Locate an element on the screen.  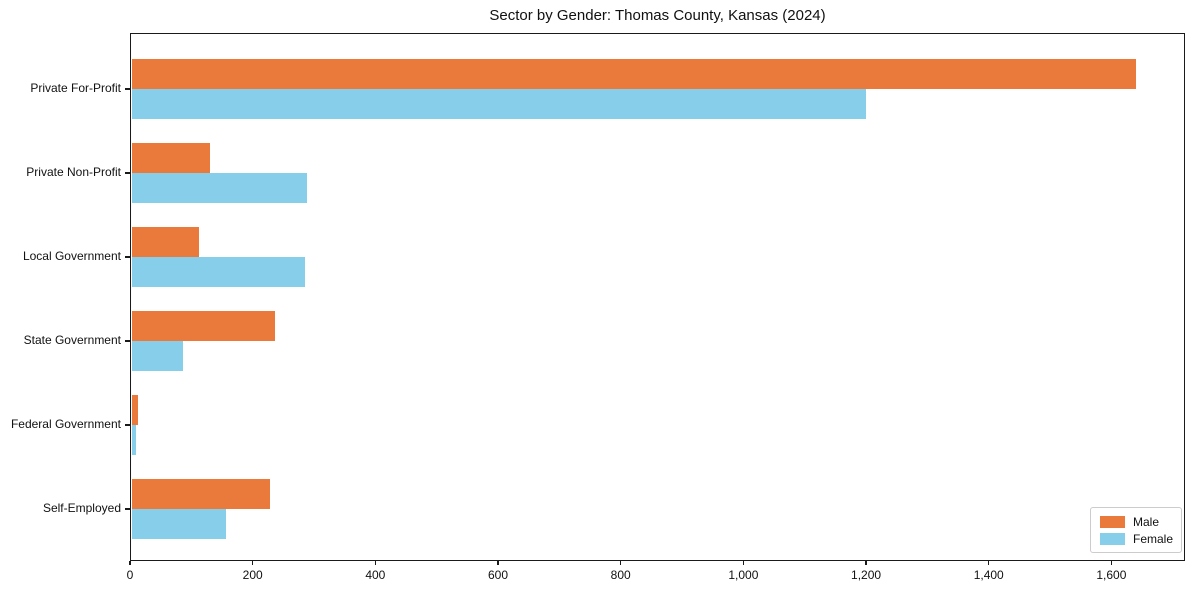
x-tick-label: 400 is located at coordinates (375, 575).